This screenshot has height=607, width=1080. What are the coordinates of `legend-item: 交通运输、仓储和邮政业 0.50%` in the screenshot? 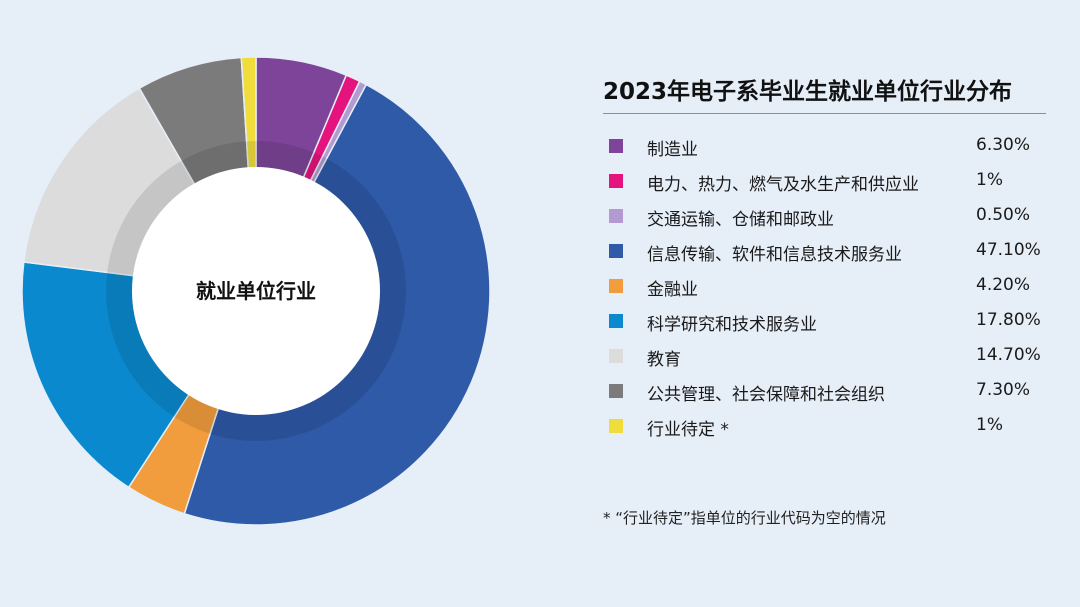 It's located at (826, 216).